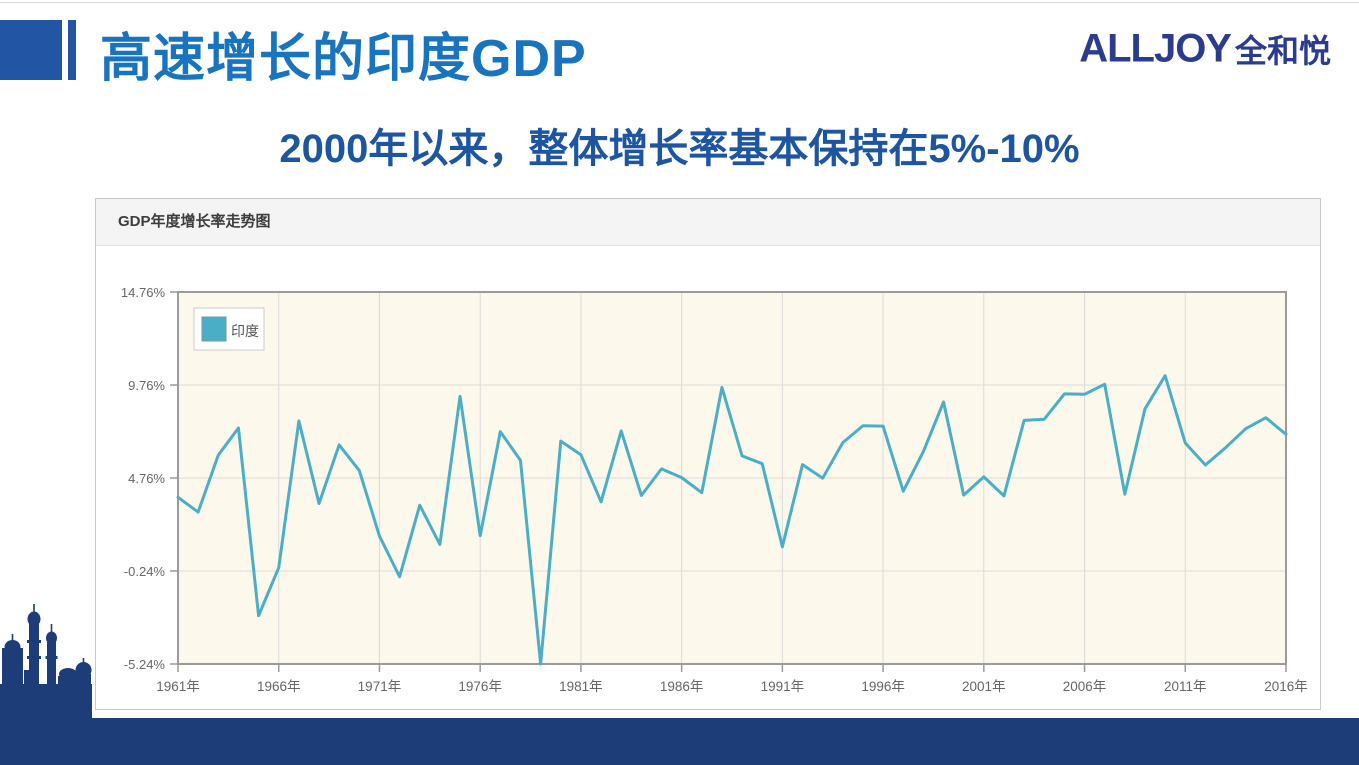 This screenshot has width=1359, height=765. Describe the element at coordinates (46, 661) in the screenshot. I see `mosque-skyline-silhouette` at that location.